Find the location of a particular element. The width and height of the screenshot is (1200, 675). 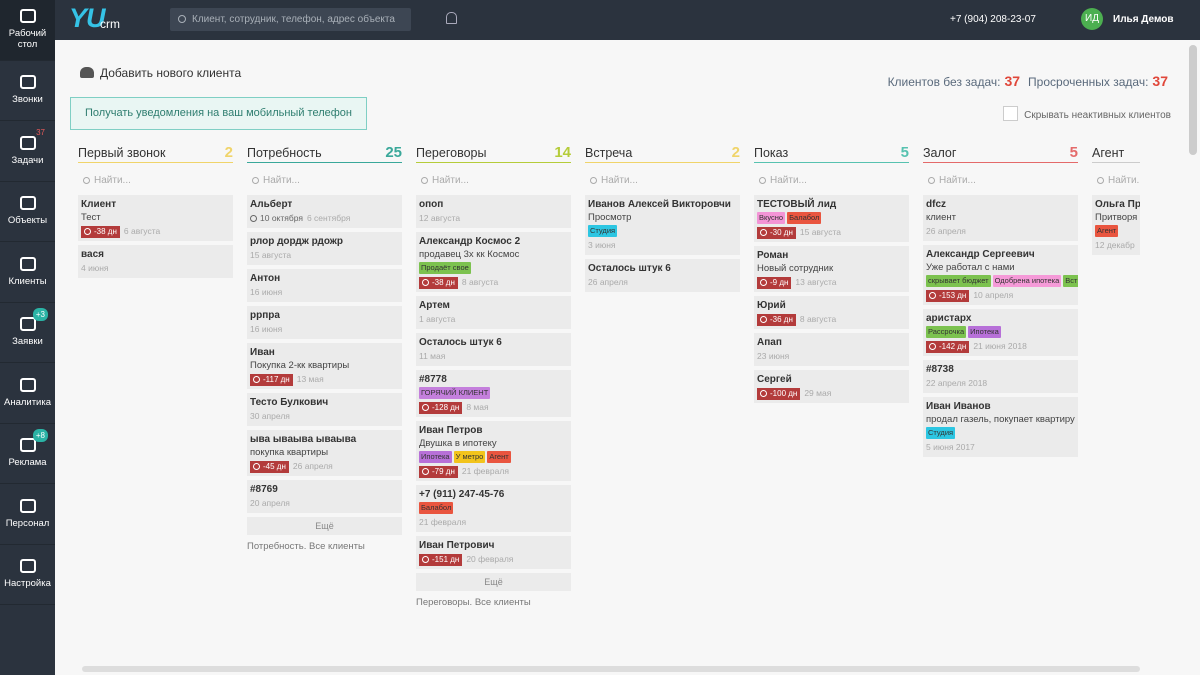

date: 21 февраля is located at coordinates (485, 471).